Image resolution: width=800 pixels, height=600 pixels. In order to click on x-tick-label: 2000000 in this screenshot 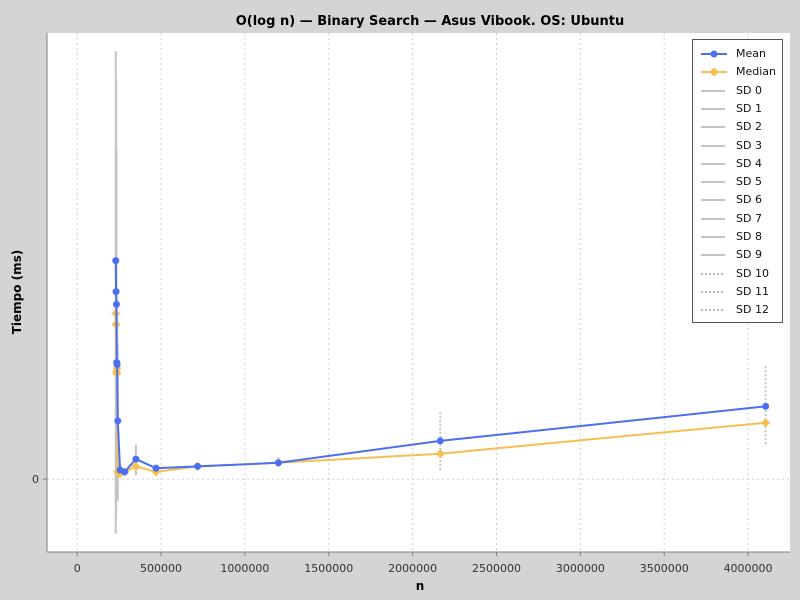, I will do `click(412, 568)`.